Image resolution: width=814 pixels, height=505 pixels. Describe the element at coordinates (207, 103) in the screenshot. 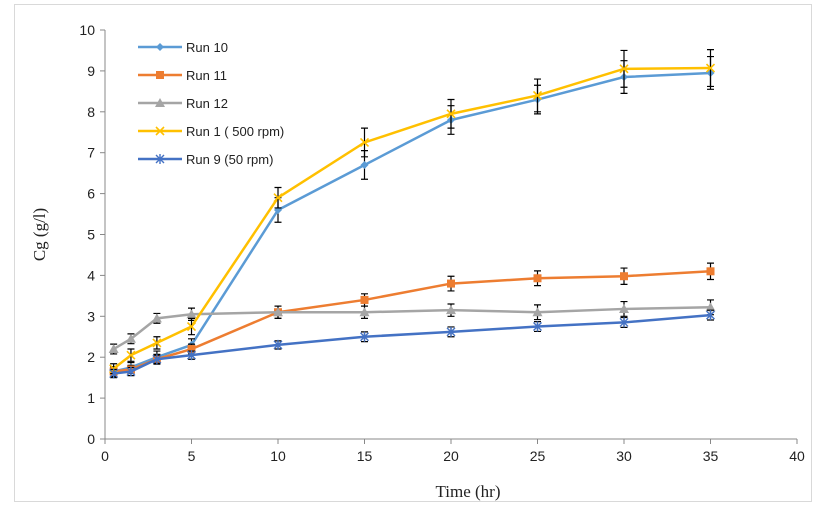

I see `legend-entry: Run 12` at that location.